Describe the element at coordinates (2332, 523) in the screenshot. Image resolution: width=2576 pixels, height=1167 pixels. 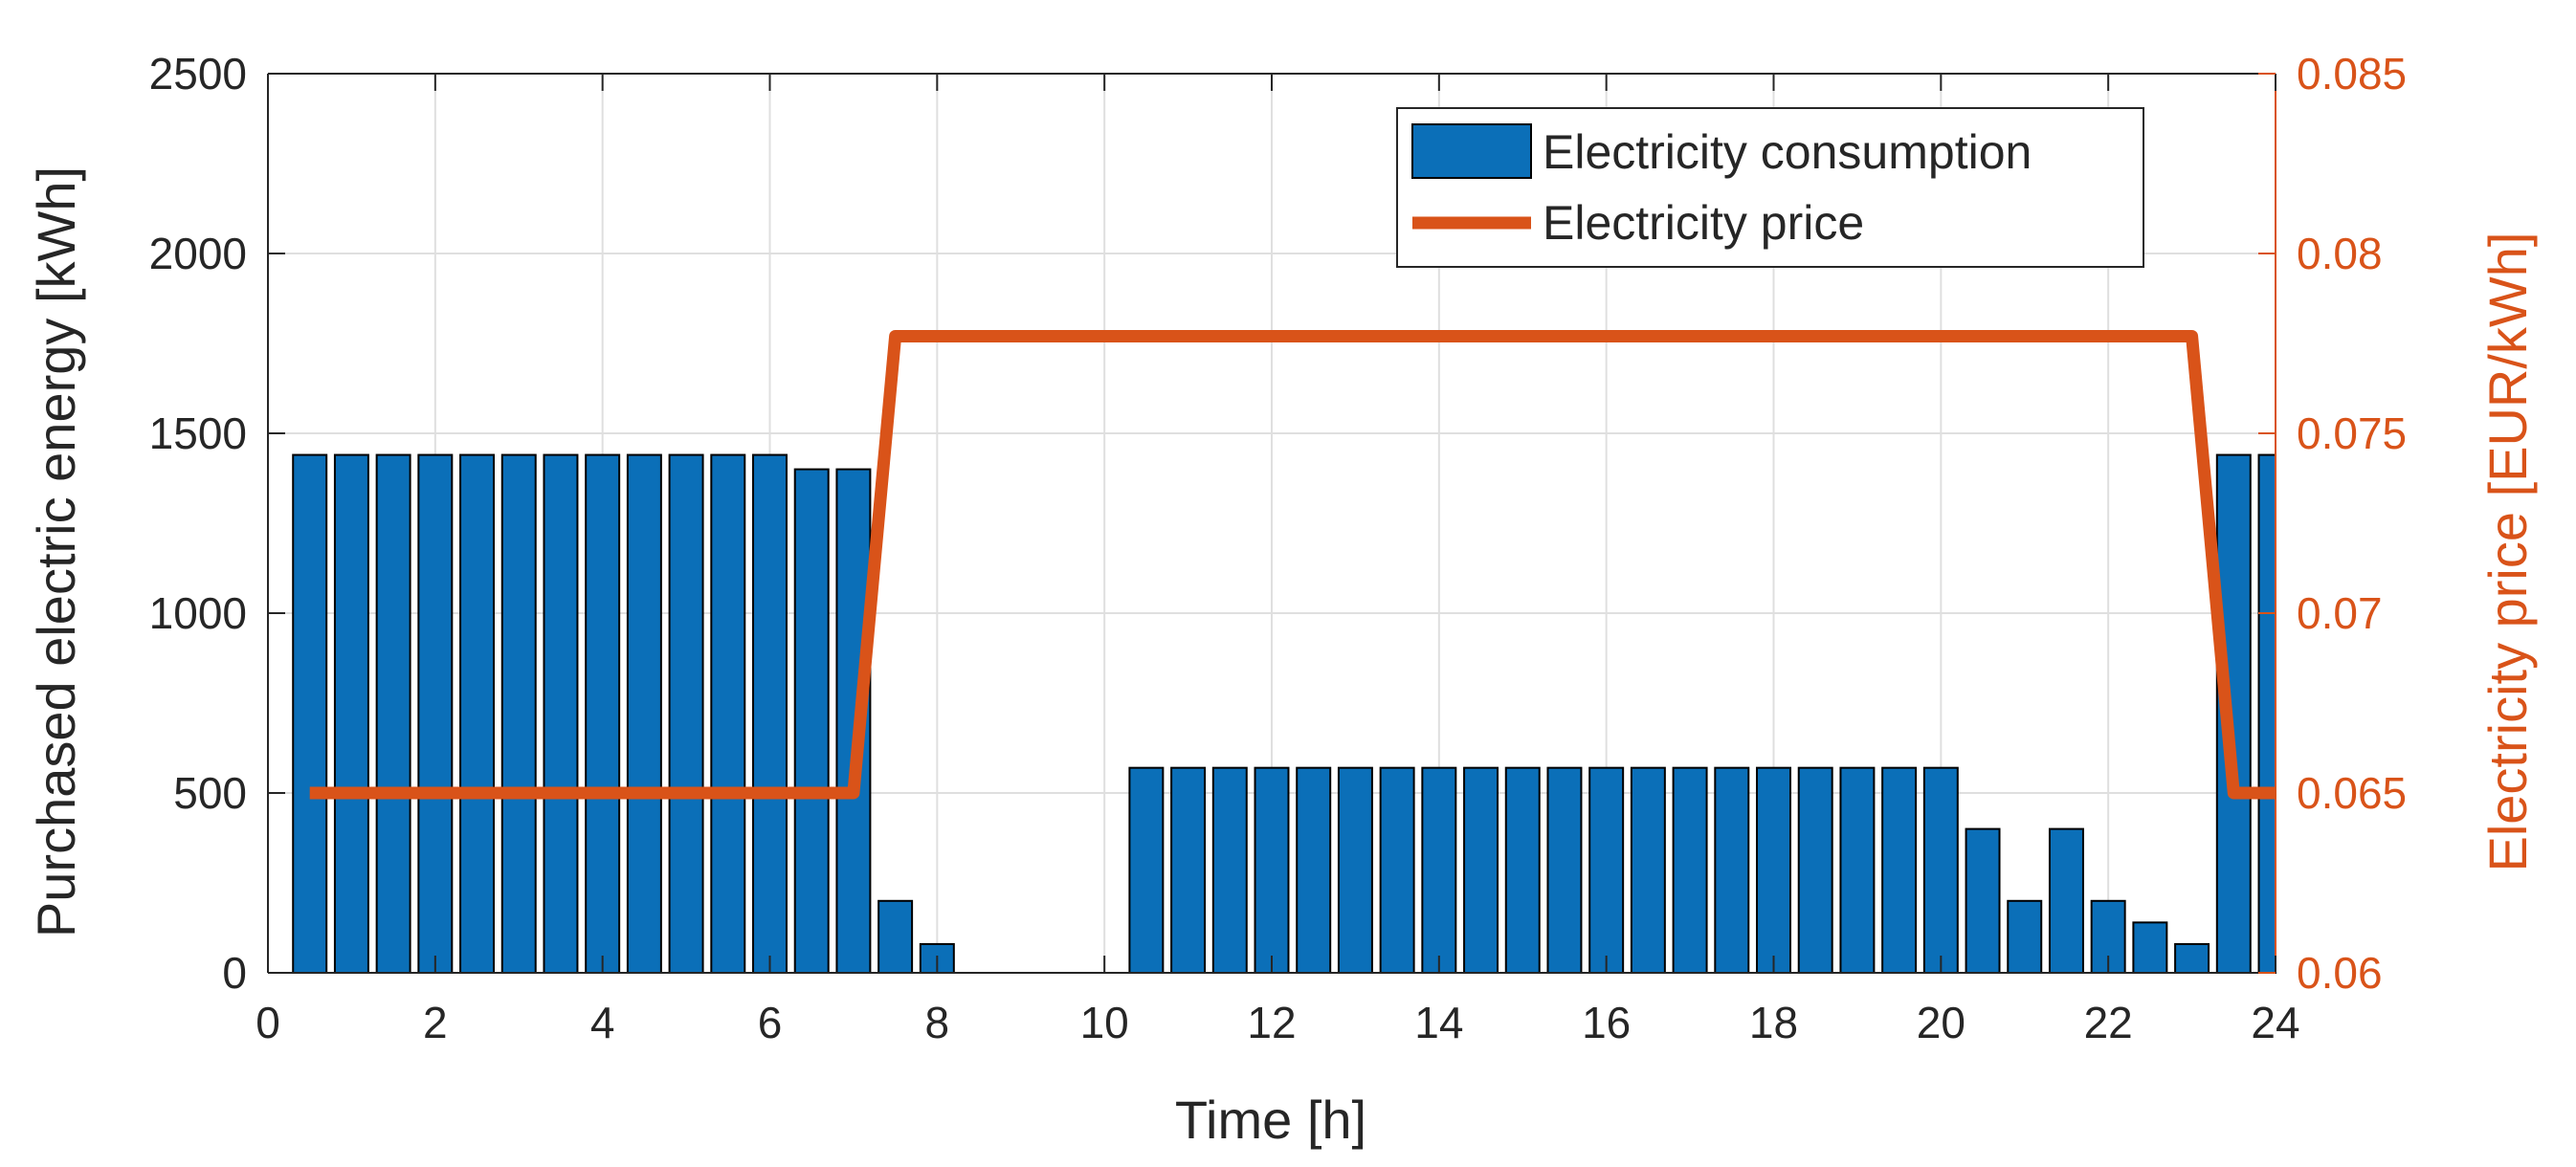
I see `right-y-axis-ticks: 0.06 0.065 0.07 0.075 0.08 0.085` at that location.